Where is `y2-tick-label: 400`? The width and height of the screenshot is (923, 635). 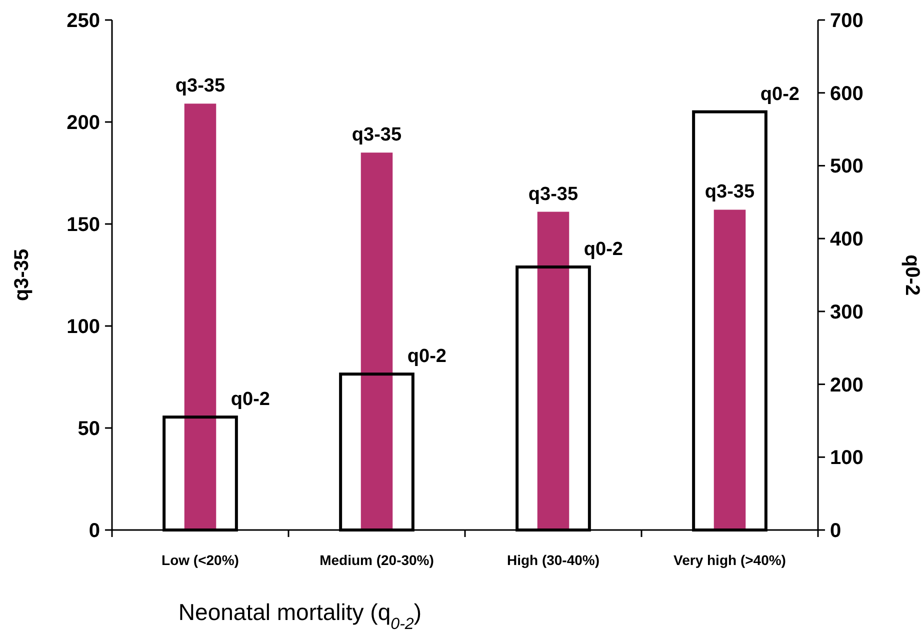 y2-tick-label: 400 is located at coordinates (847, 239).